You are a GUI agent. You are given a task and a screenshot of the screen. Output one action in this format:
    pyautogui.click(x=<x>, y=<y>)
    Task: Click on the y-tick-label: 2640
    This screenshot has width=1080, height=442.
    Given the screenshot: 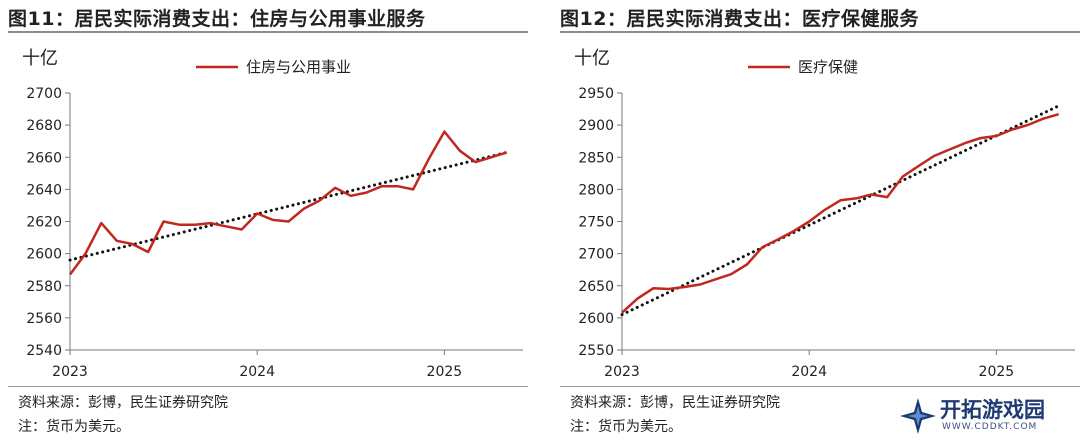 What is the action you would take?
    pyautogui.click(x=44, y=190)
    